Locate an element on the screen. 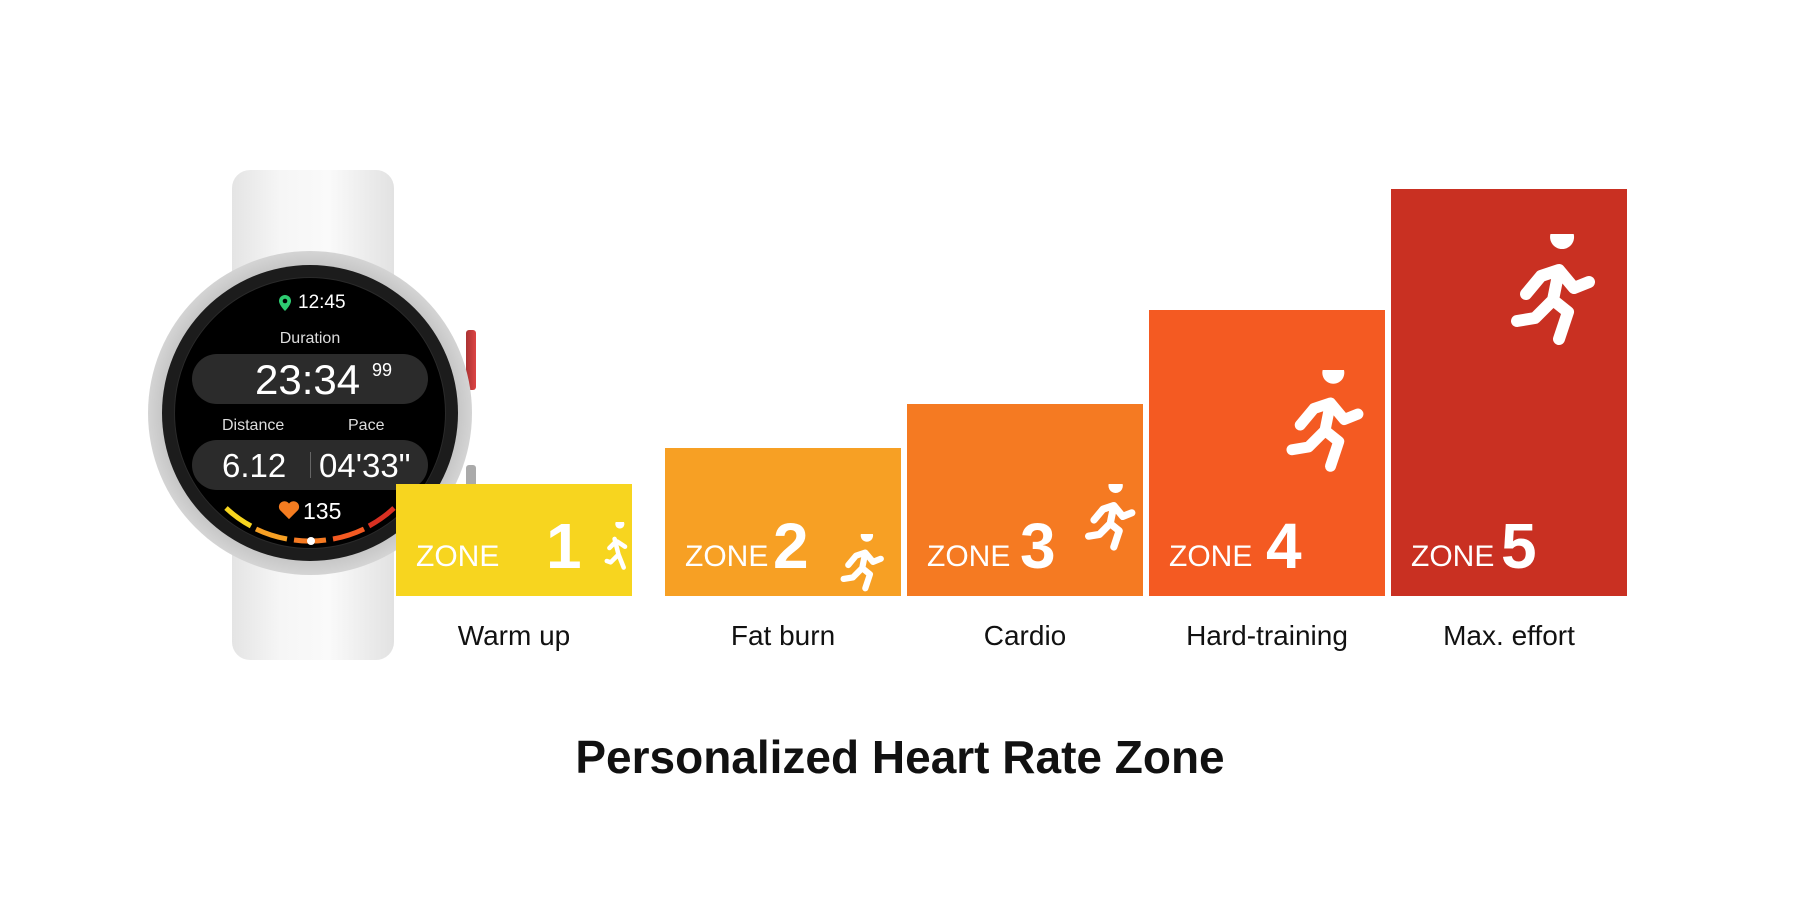 The height and width of the screenshot is (902, 1800). duration-value: 23:34 is located at coordinates (308, 379).